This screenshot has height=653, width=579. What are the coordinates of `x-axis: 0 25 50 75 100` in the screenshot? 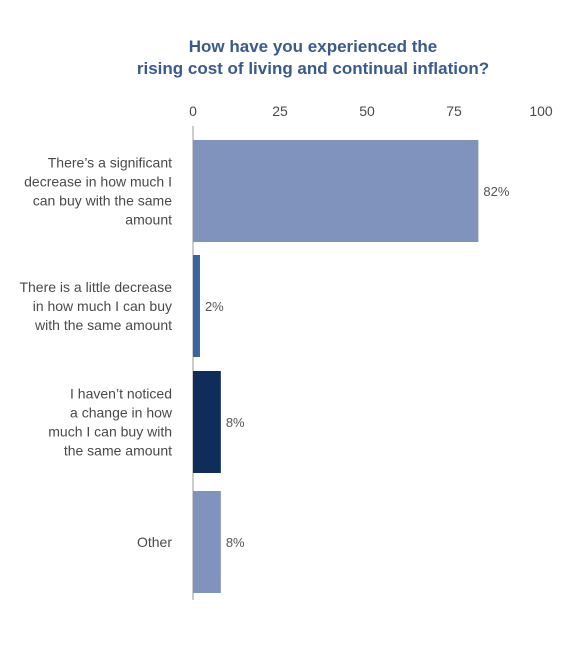 It's located at (371, 111).